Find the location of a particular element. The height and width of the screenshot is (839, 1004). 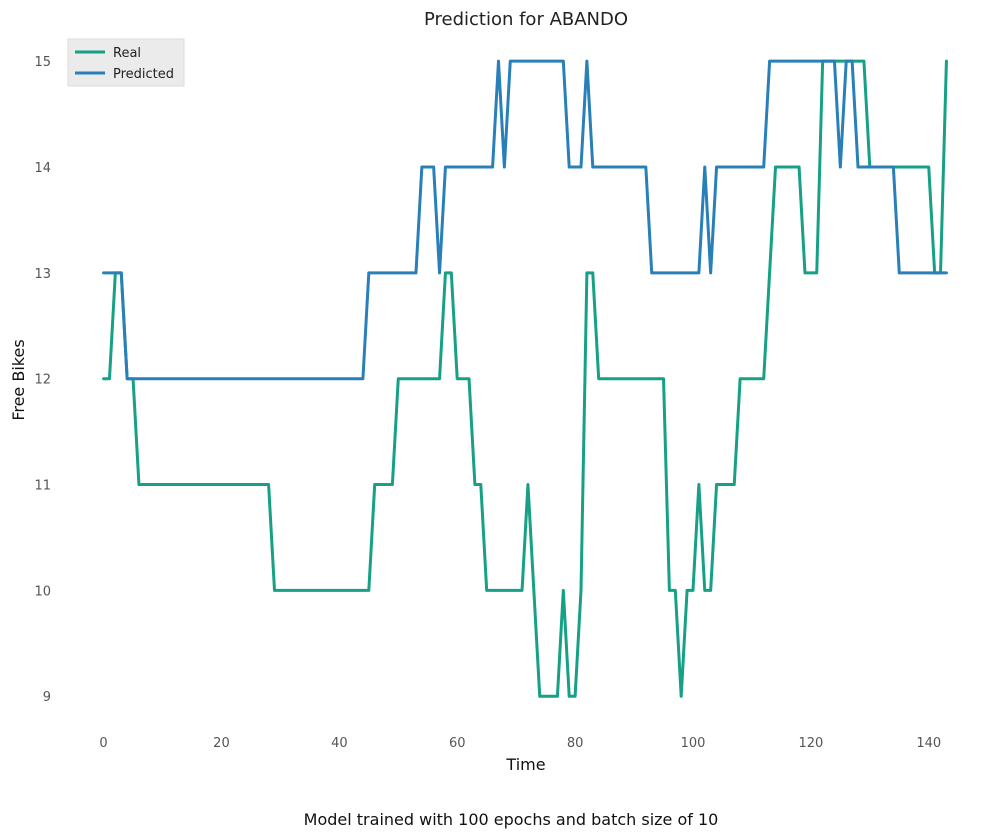

y-tick-label: 11 is located at coordinates (42, 486).